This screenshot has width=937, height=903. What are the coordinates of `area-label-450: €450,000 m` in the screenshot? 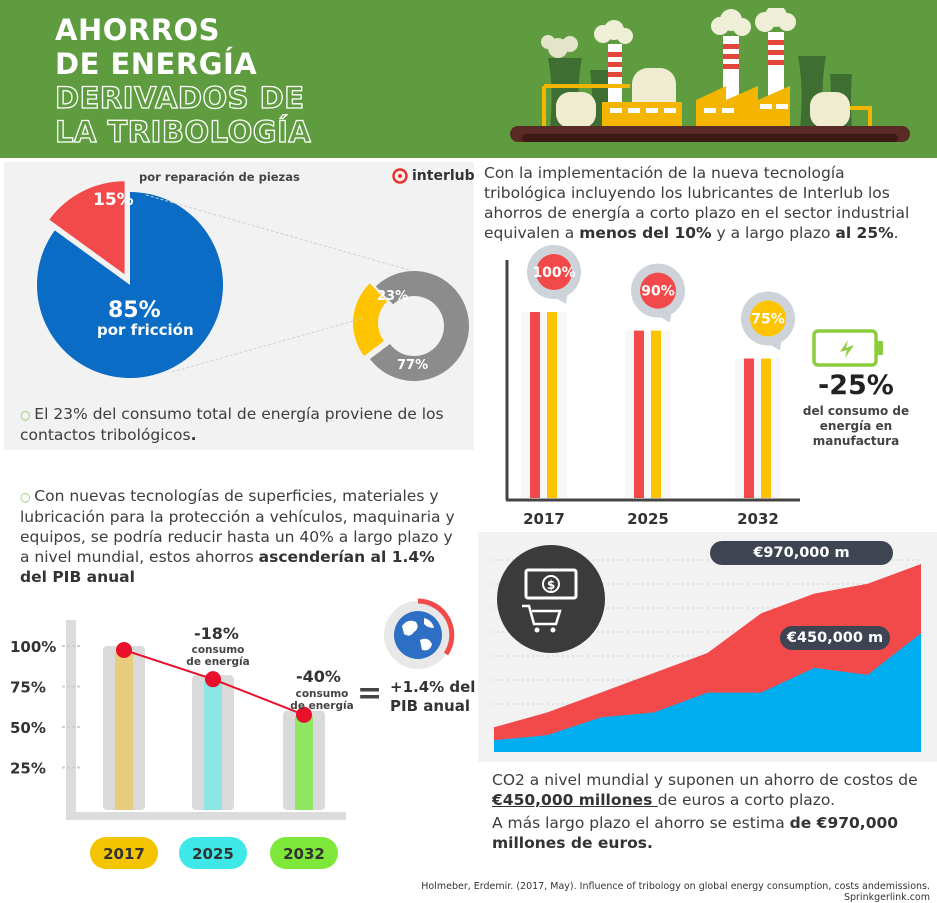 It's located at (835, 638).